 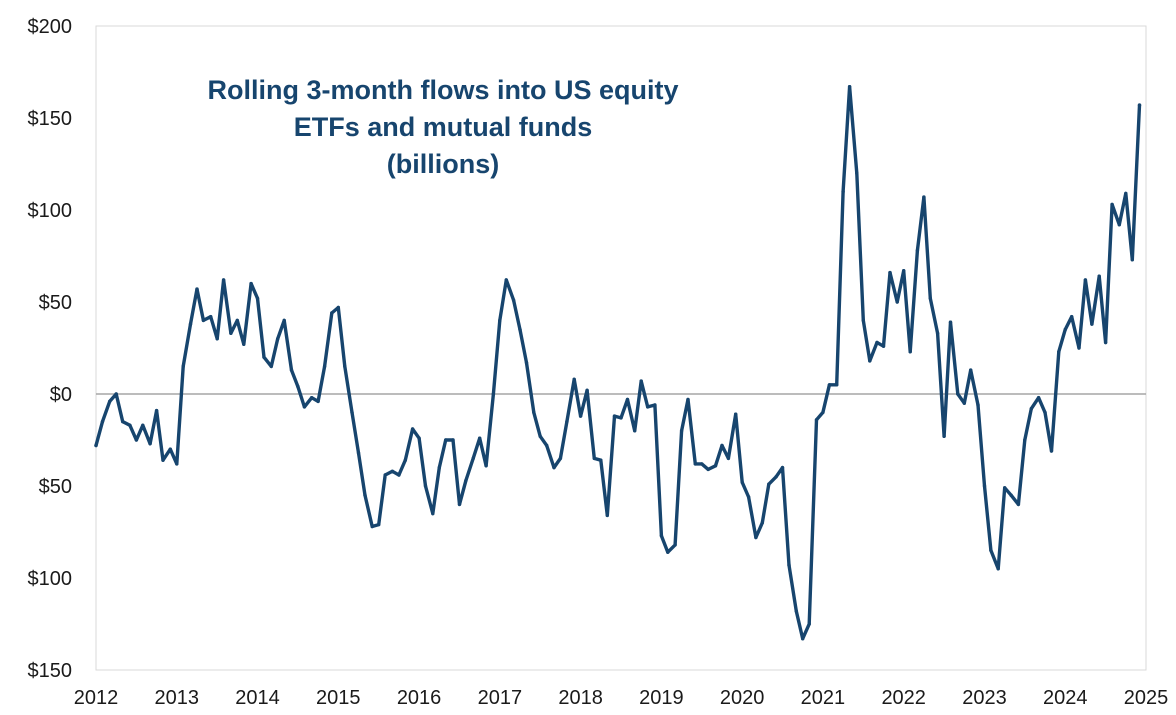 What do you see at coordinates (1146, 698) in the screenshot?
I see `x-tick-label: 2025` at bounding box center [1146, 698].